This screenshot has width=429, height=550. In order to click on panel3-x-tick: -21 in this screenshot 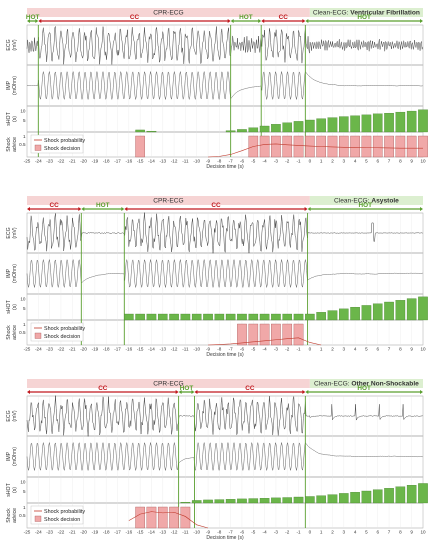, I will do `click(72, 532)`.